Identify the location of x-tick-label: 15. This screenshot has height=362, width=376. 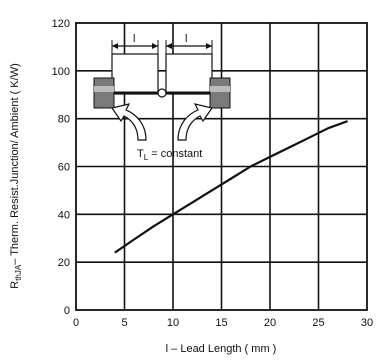
(221, 323).